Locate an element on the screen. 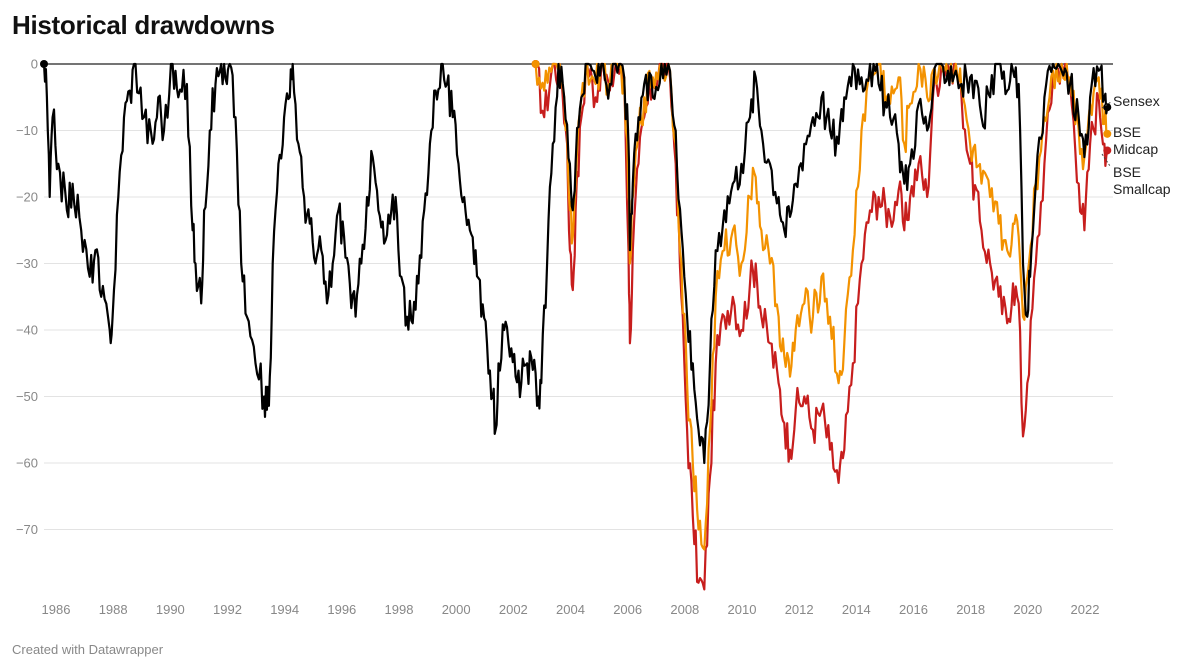  x-tick-label: 1994 is located at coordinates (284, 609).